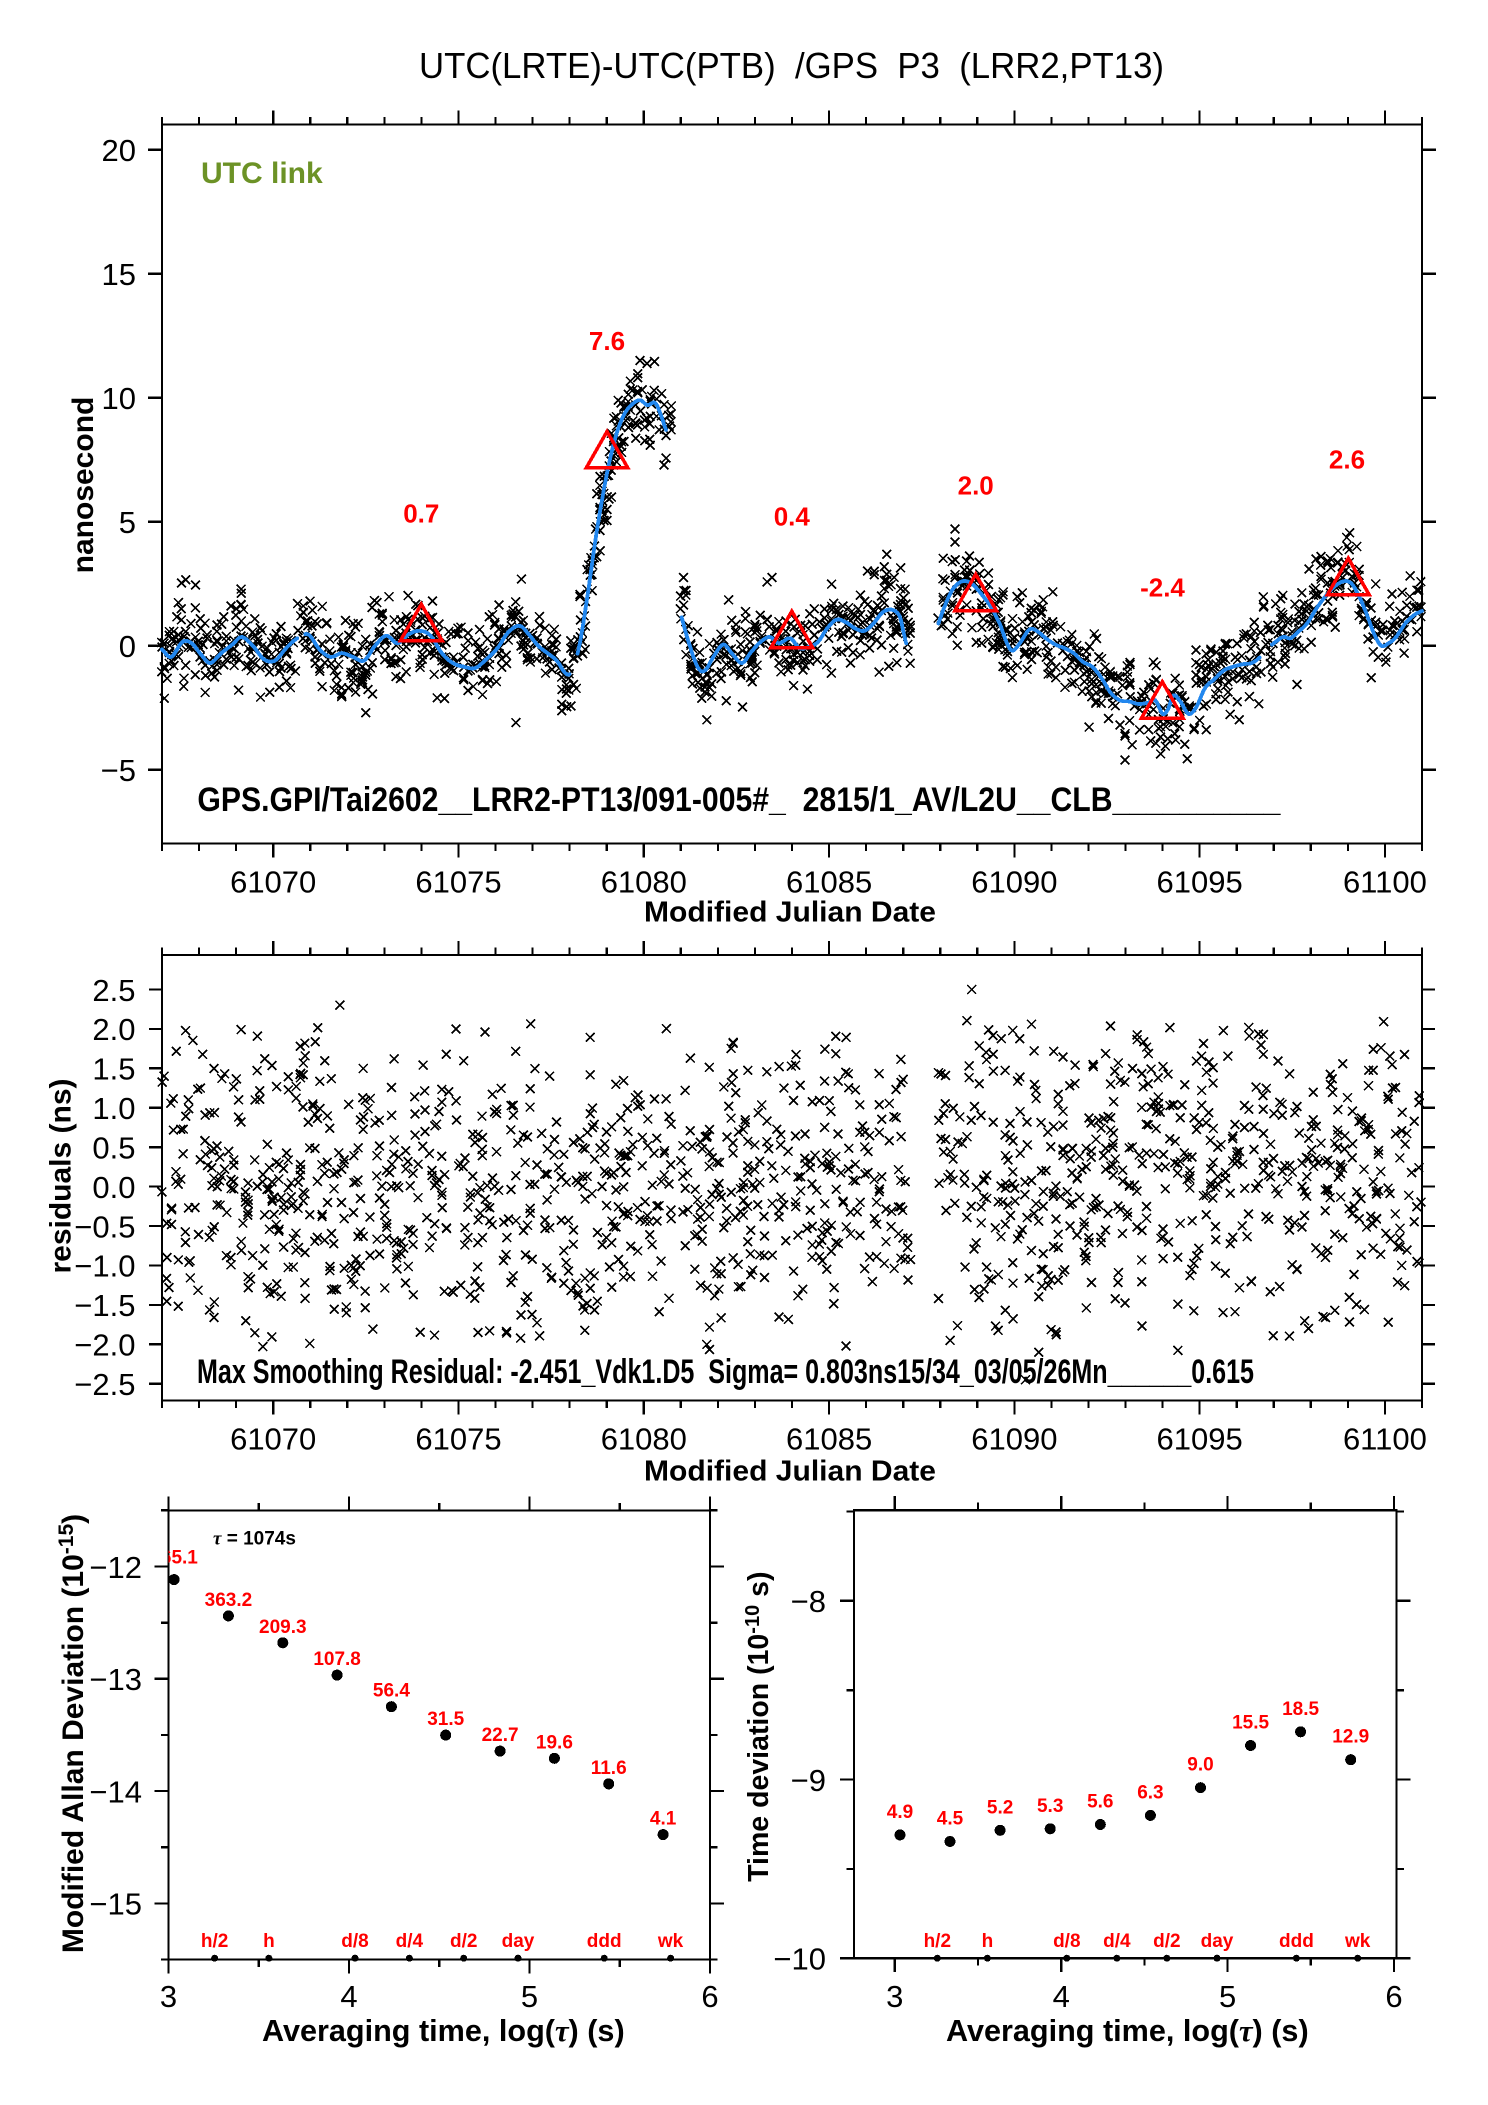 The image size is (1488, 2105). Describe the element at coordinates (119, 274) in the screenshot. I see `svg-text: 15` at that location.